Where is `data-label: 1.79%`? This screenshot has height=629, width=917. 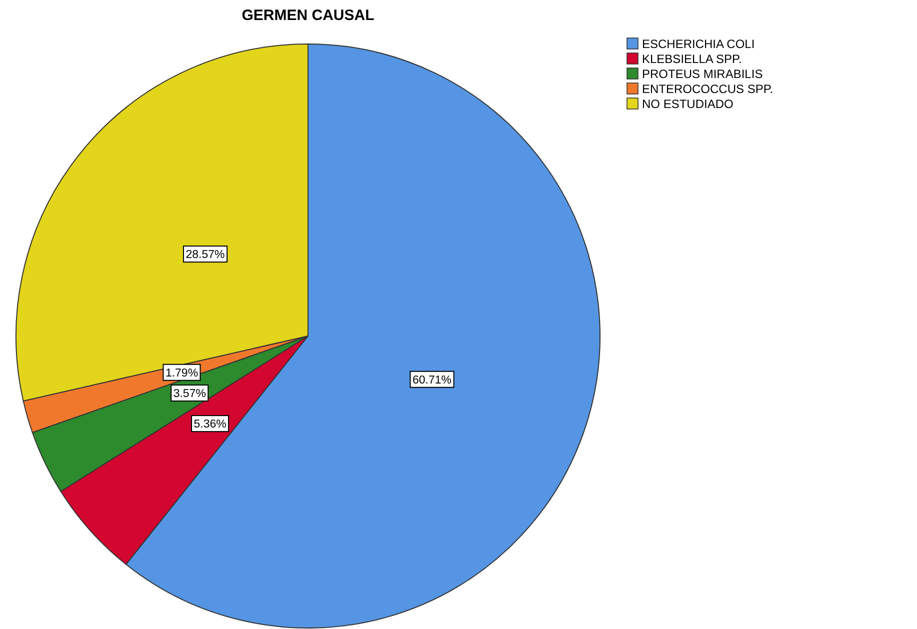
data-label: 1.79% is located at coordinates (181, 373).